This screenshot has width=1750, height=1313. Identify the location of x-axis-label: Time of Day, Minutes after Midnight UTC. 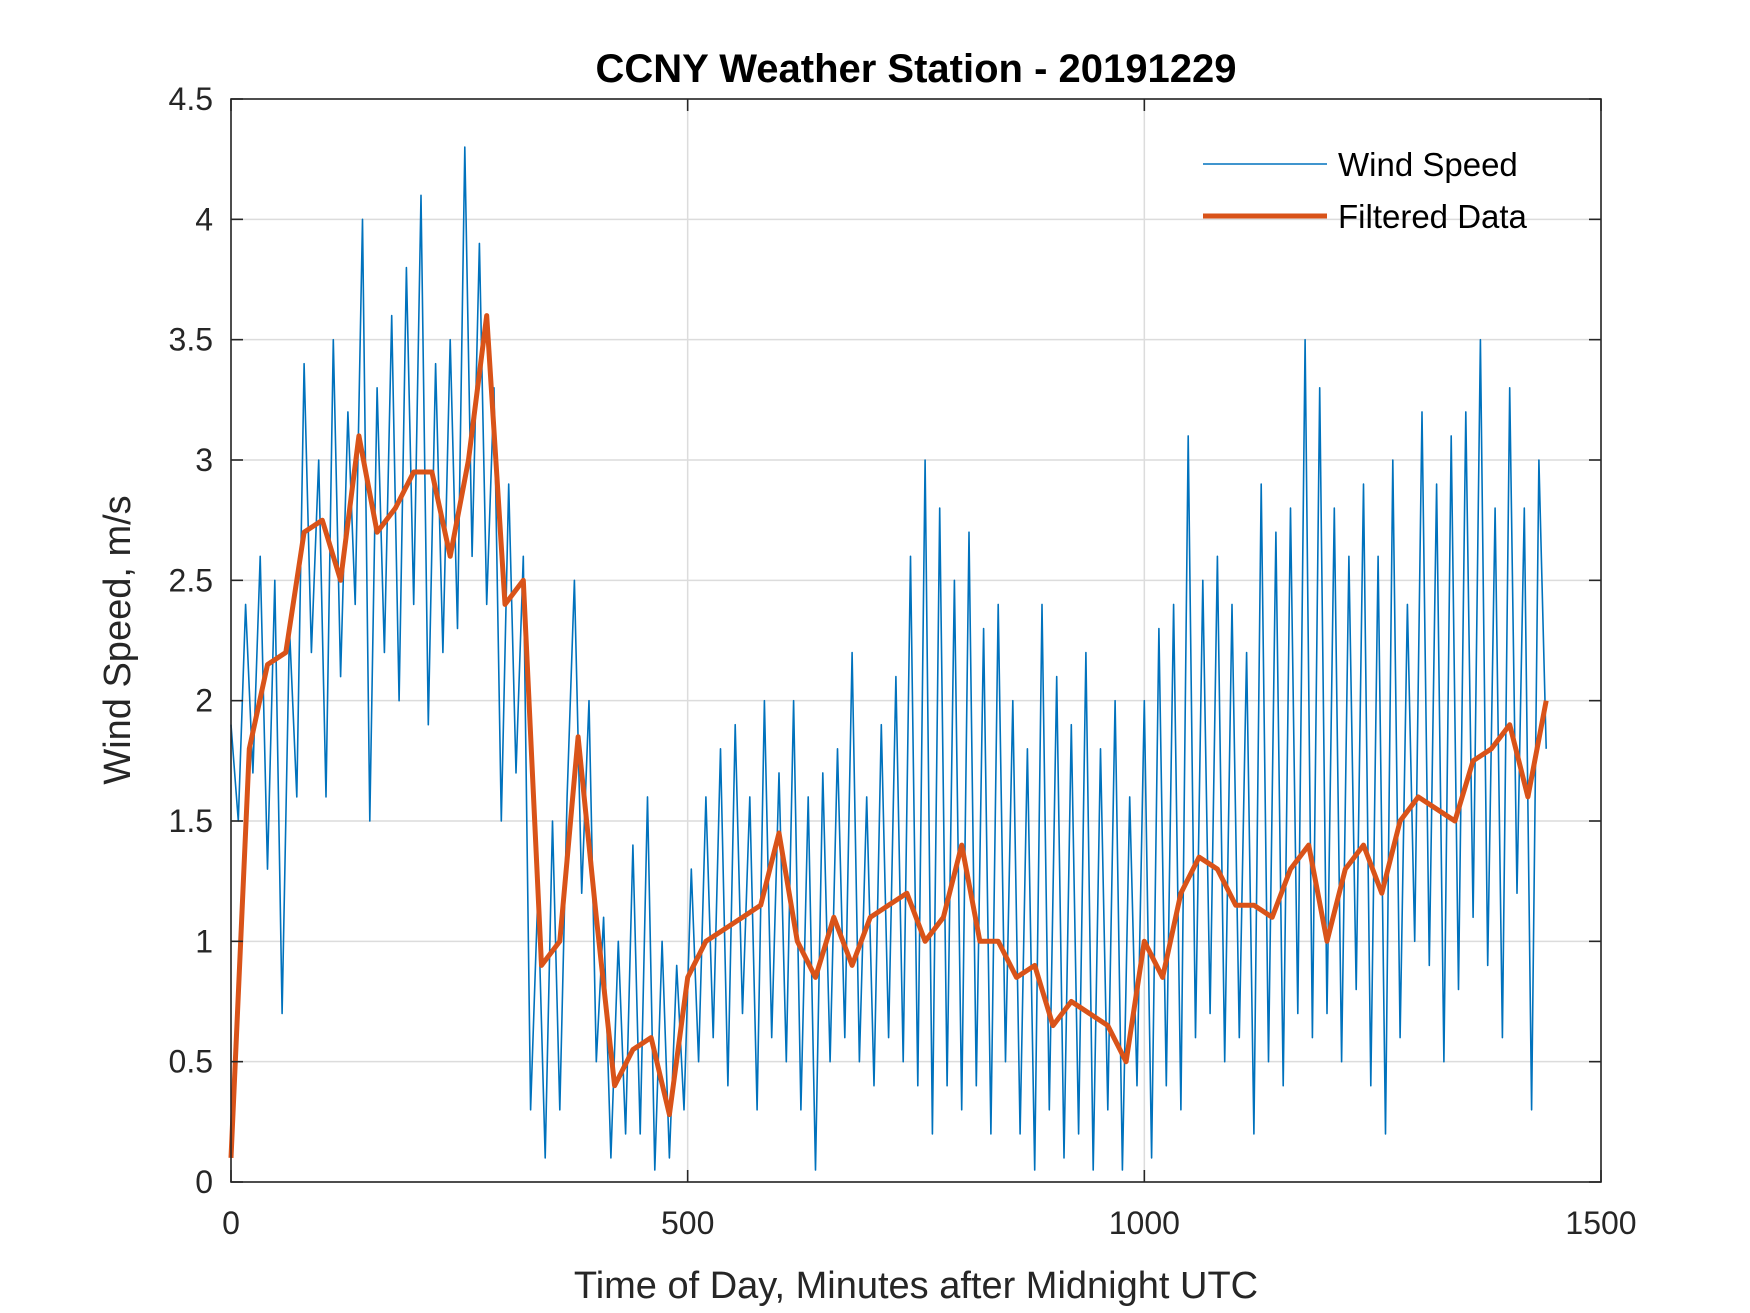
(916, 1286).